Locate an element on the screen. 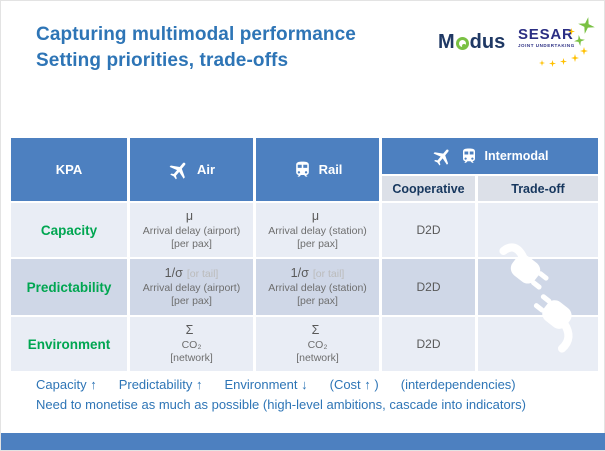  row-environment-cooperative: D2D is located at coordinates (428, 344).